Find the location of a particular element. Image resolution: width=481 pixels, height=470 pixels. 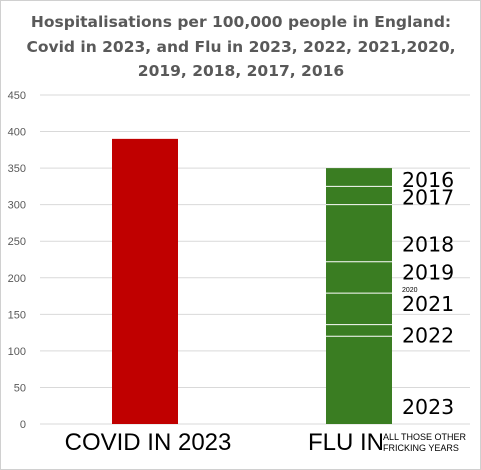

segment-label: 2023 is located at coordinates (428, 407).